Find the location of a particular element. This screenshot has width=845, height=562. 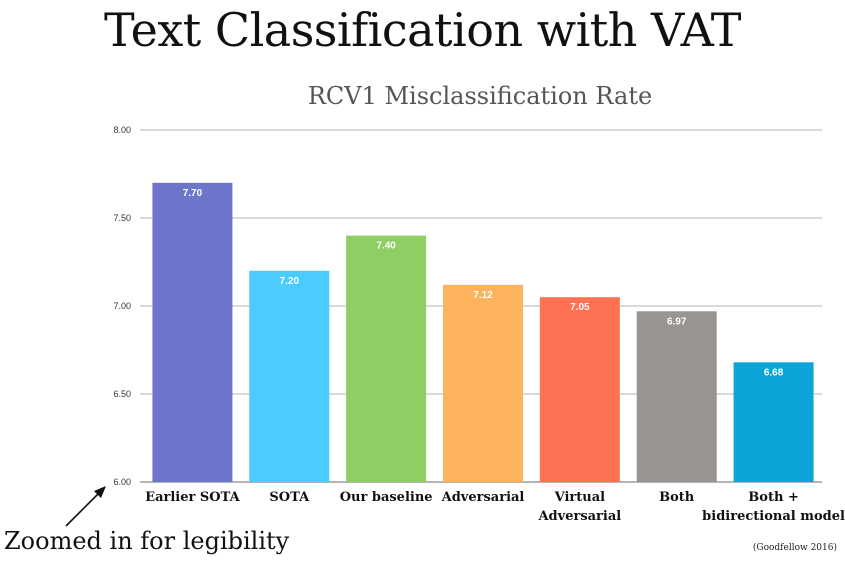

data-label: 7.12 is located at coordinates (483, 295).